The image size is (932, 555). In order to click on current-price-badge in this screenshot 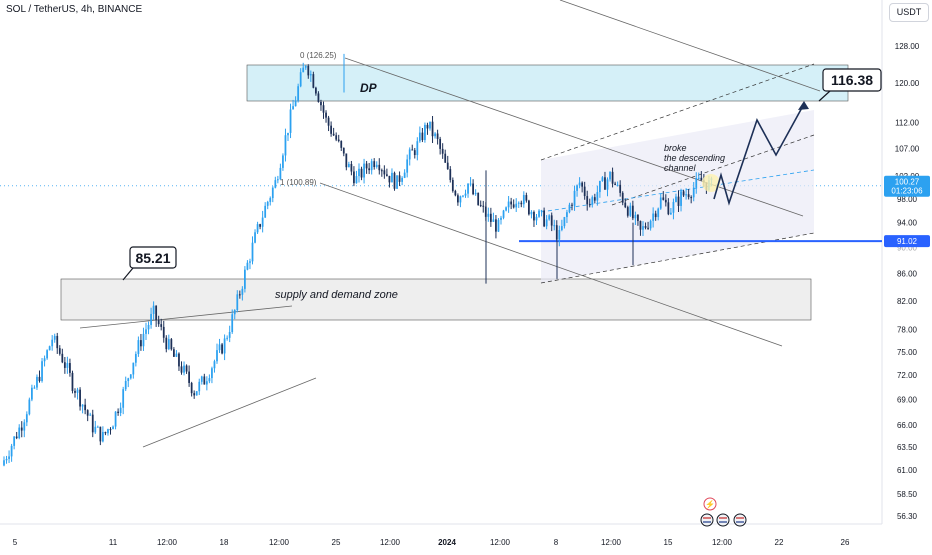, I will do `click(907, 186)`.